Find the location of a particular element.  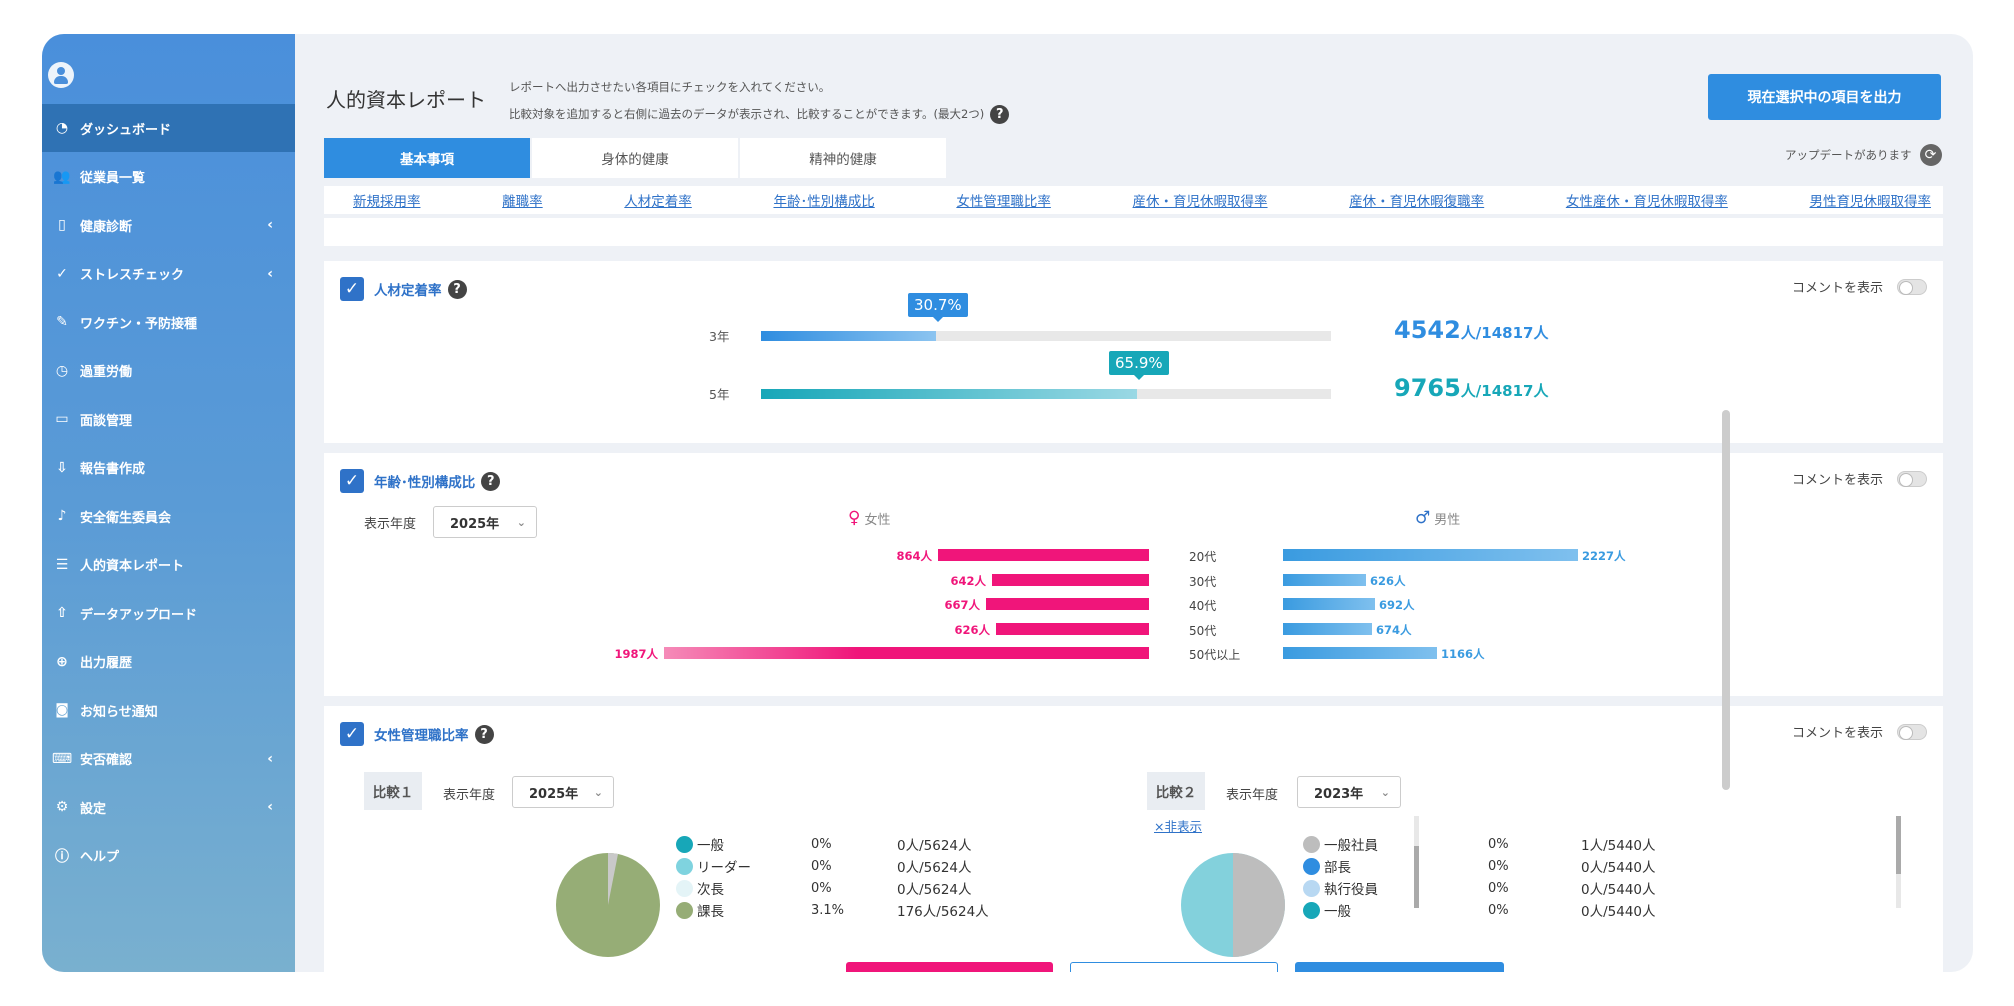

sidebar-item-8: ♪ 安全衛生委員会 is located at coordinates (168, 516).